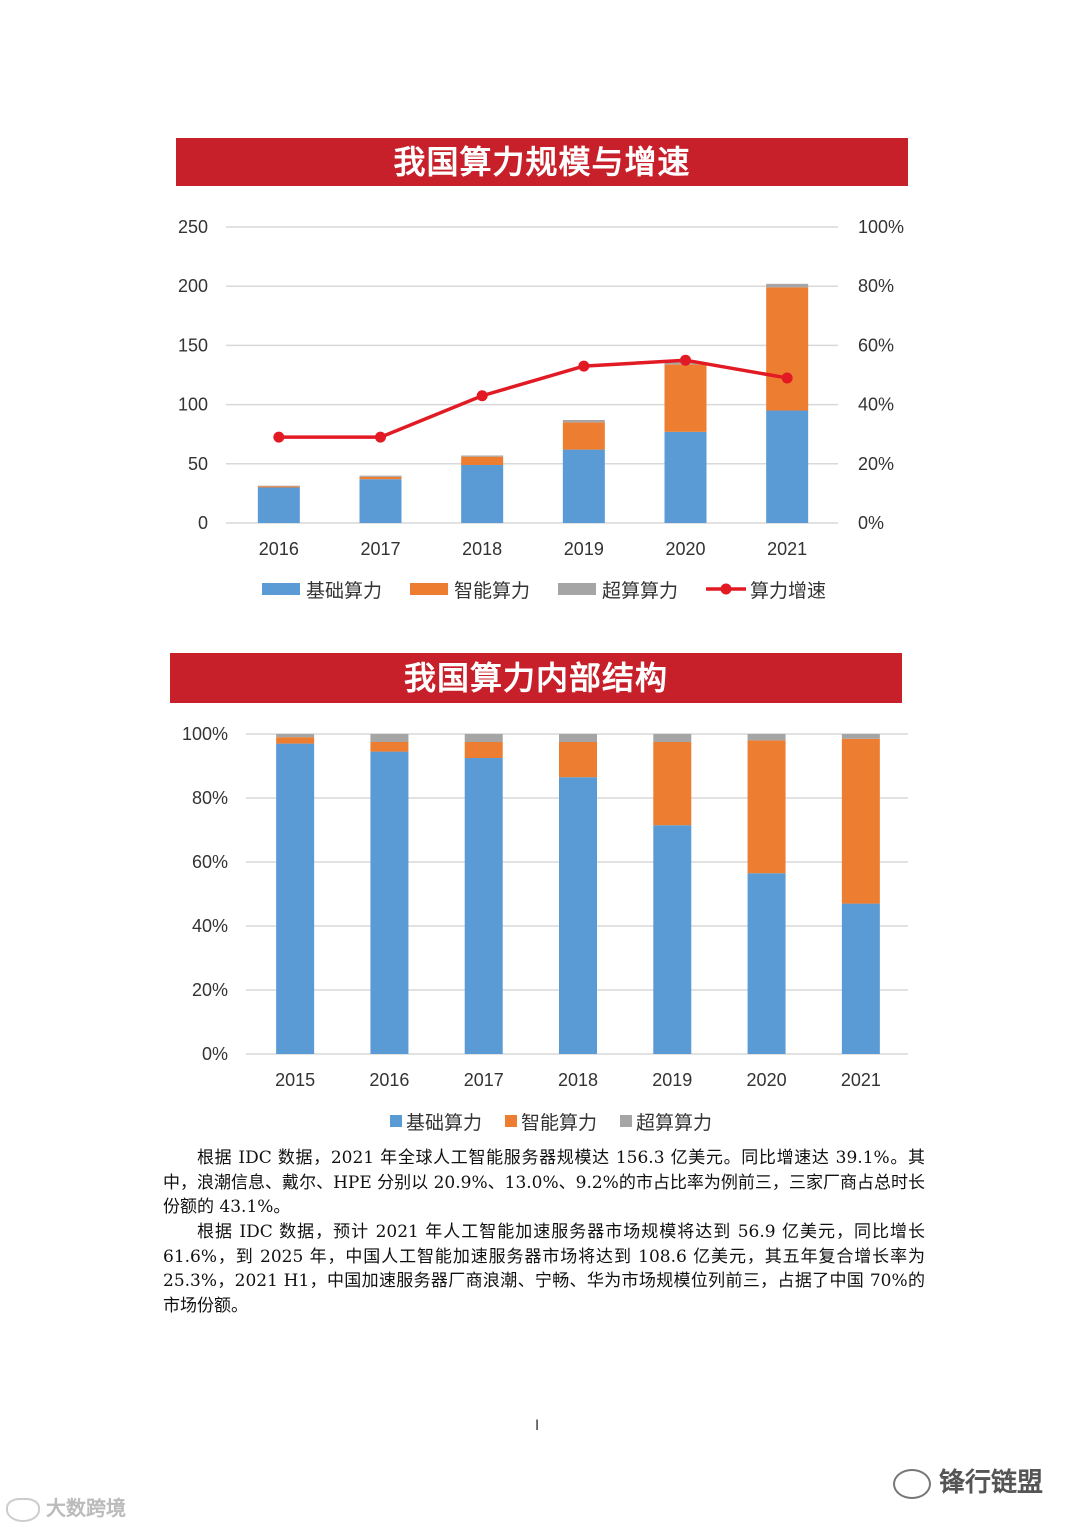 Image resolution: width=1080 pixels, height=1527 pixels. What do you see at coordinates (685, 360) in the screenshot?
I see `growth-point-2020` at bounding box center [685, 360].